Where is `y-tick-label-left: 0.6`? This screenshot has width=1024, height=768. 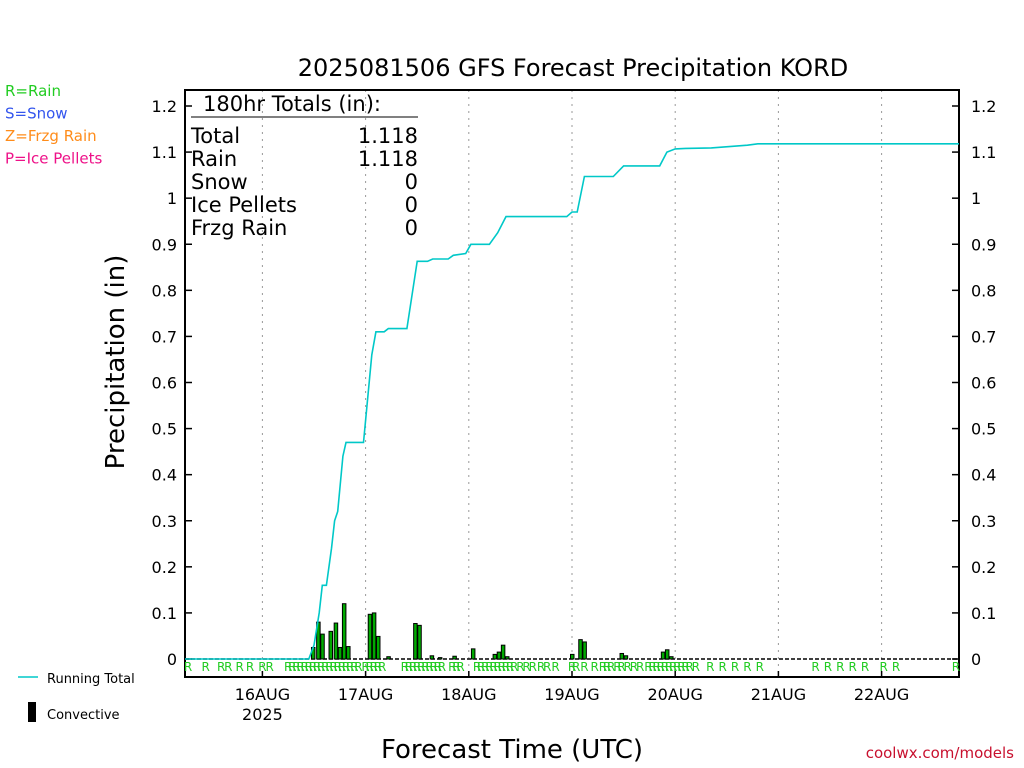 y-tick-label-left: 0.6 is located at coordinates (164, 383).